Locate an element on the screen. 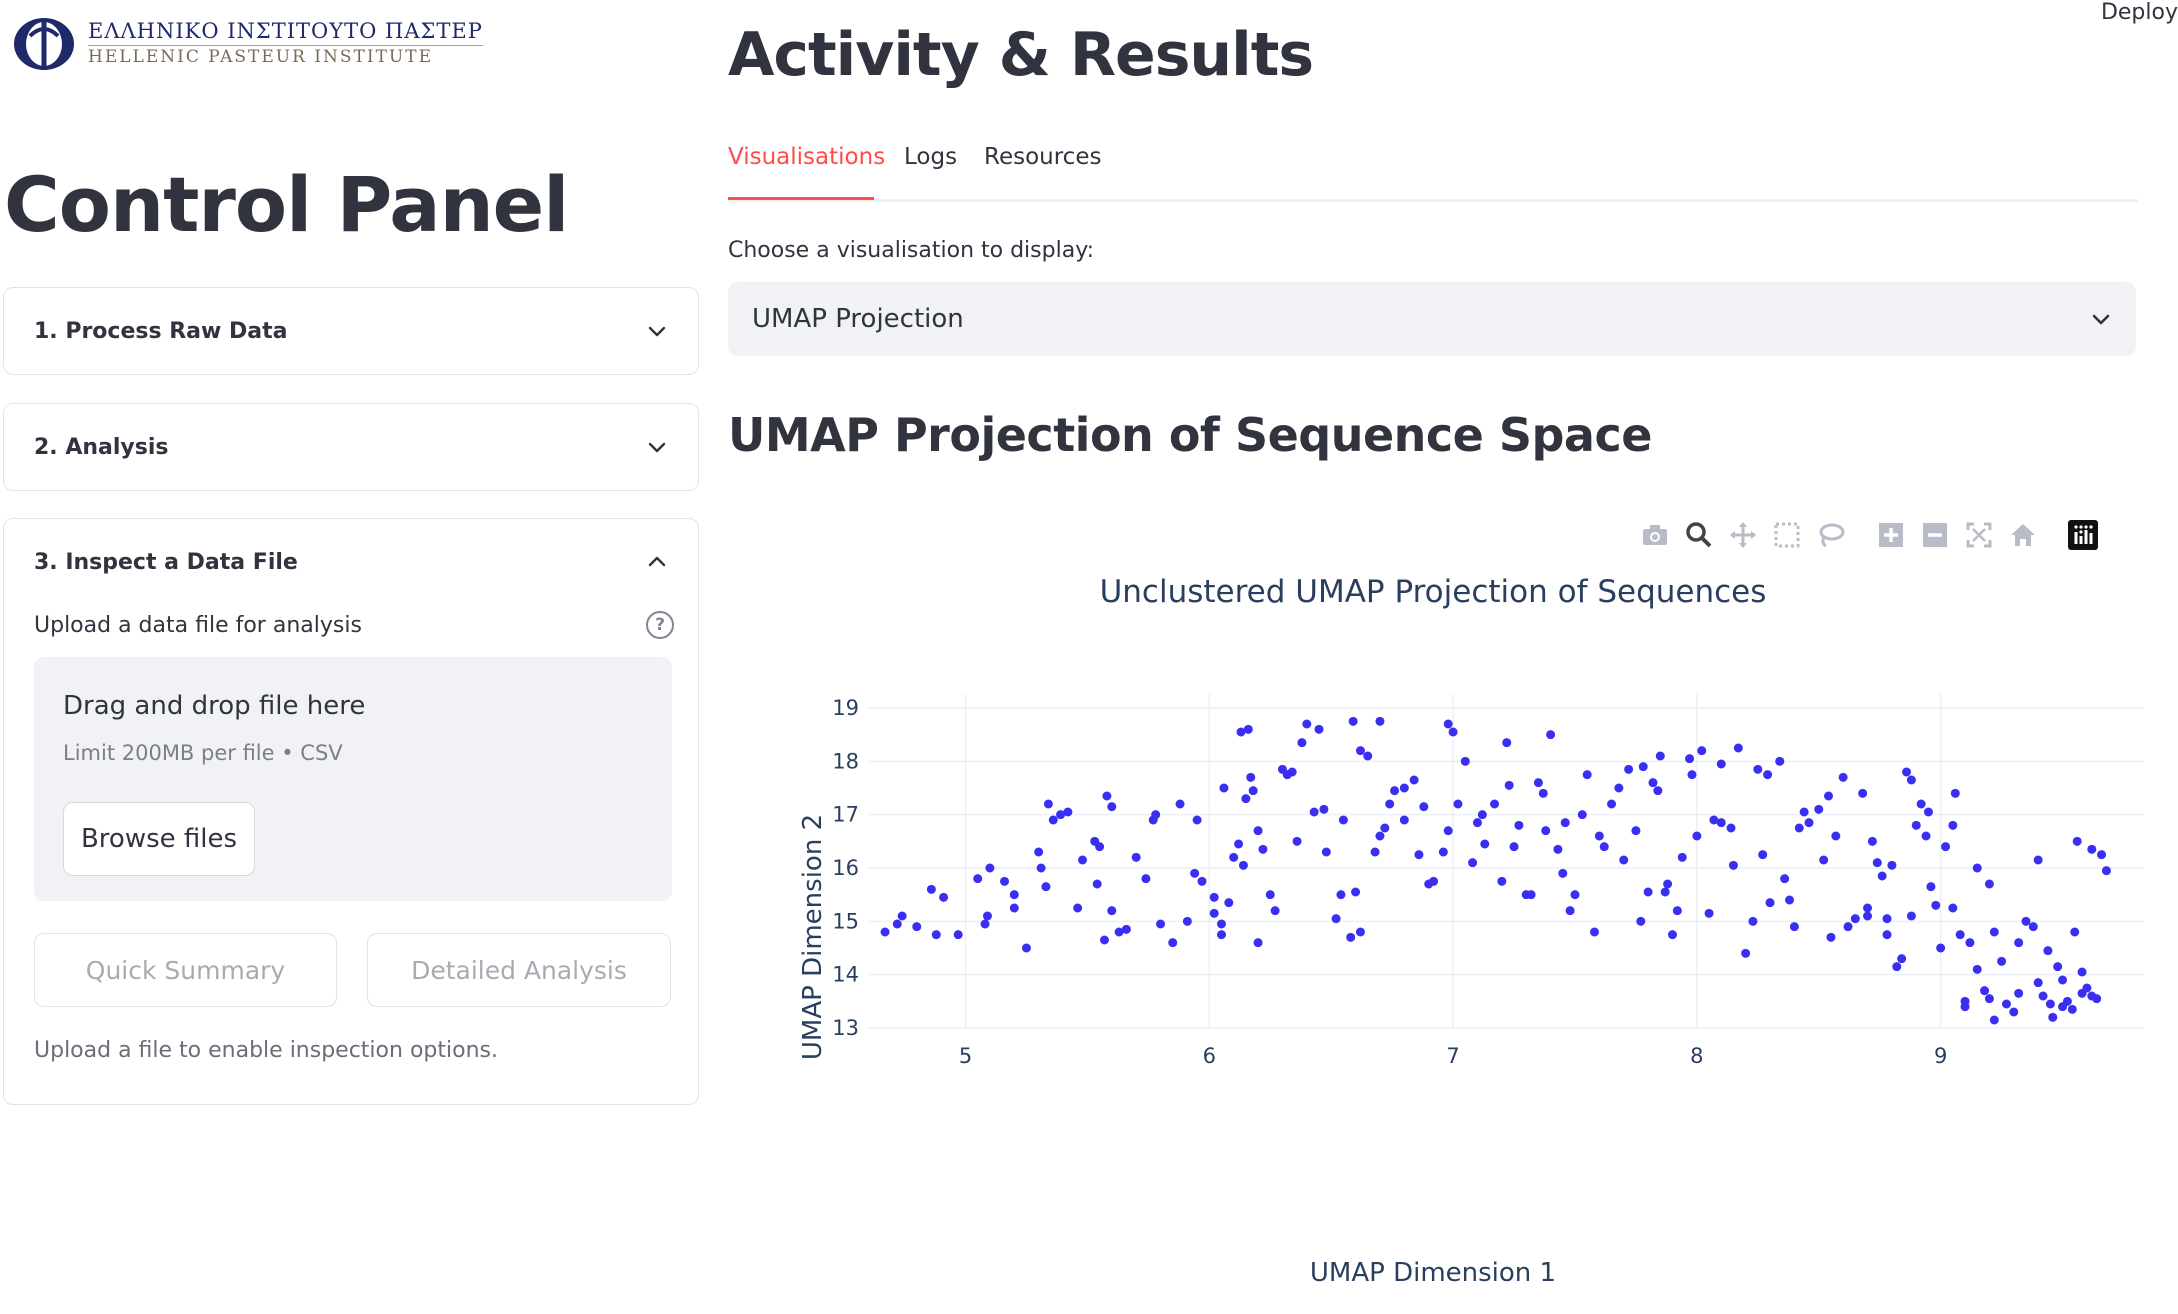  zoom-out-icon is located at coordinates (1935, 535).